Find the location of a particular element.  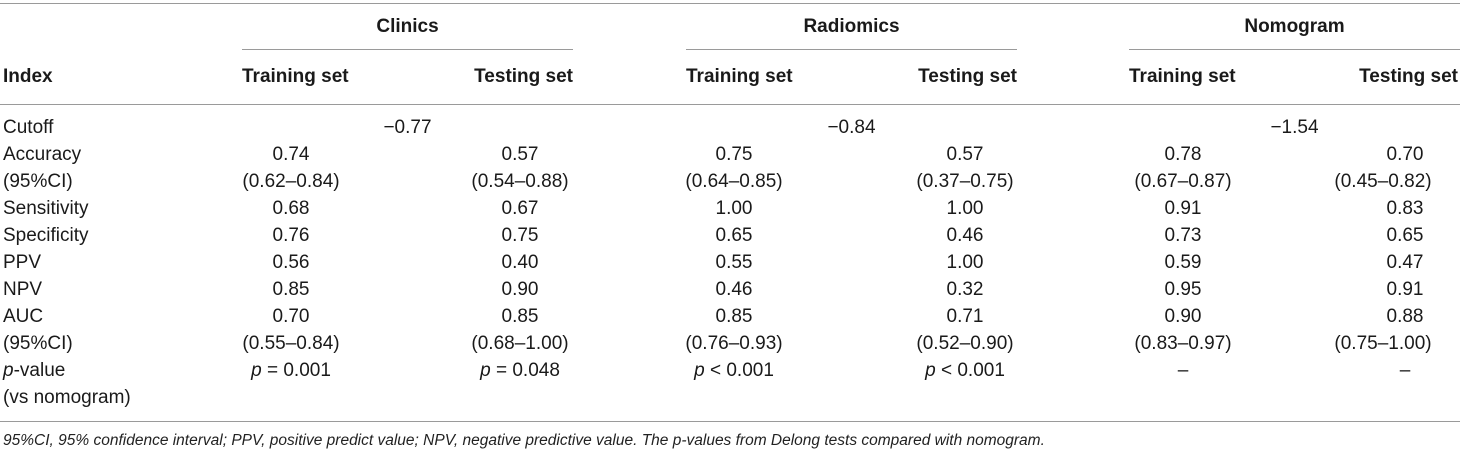

subheader-clinics-testing: Testing set is located at coordinates (523, 76).